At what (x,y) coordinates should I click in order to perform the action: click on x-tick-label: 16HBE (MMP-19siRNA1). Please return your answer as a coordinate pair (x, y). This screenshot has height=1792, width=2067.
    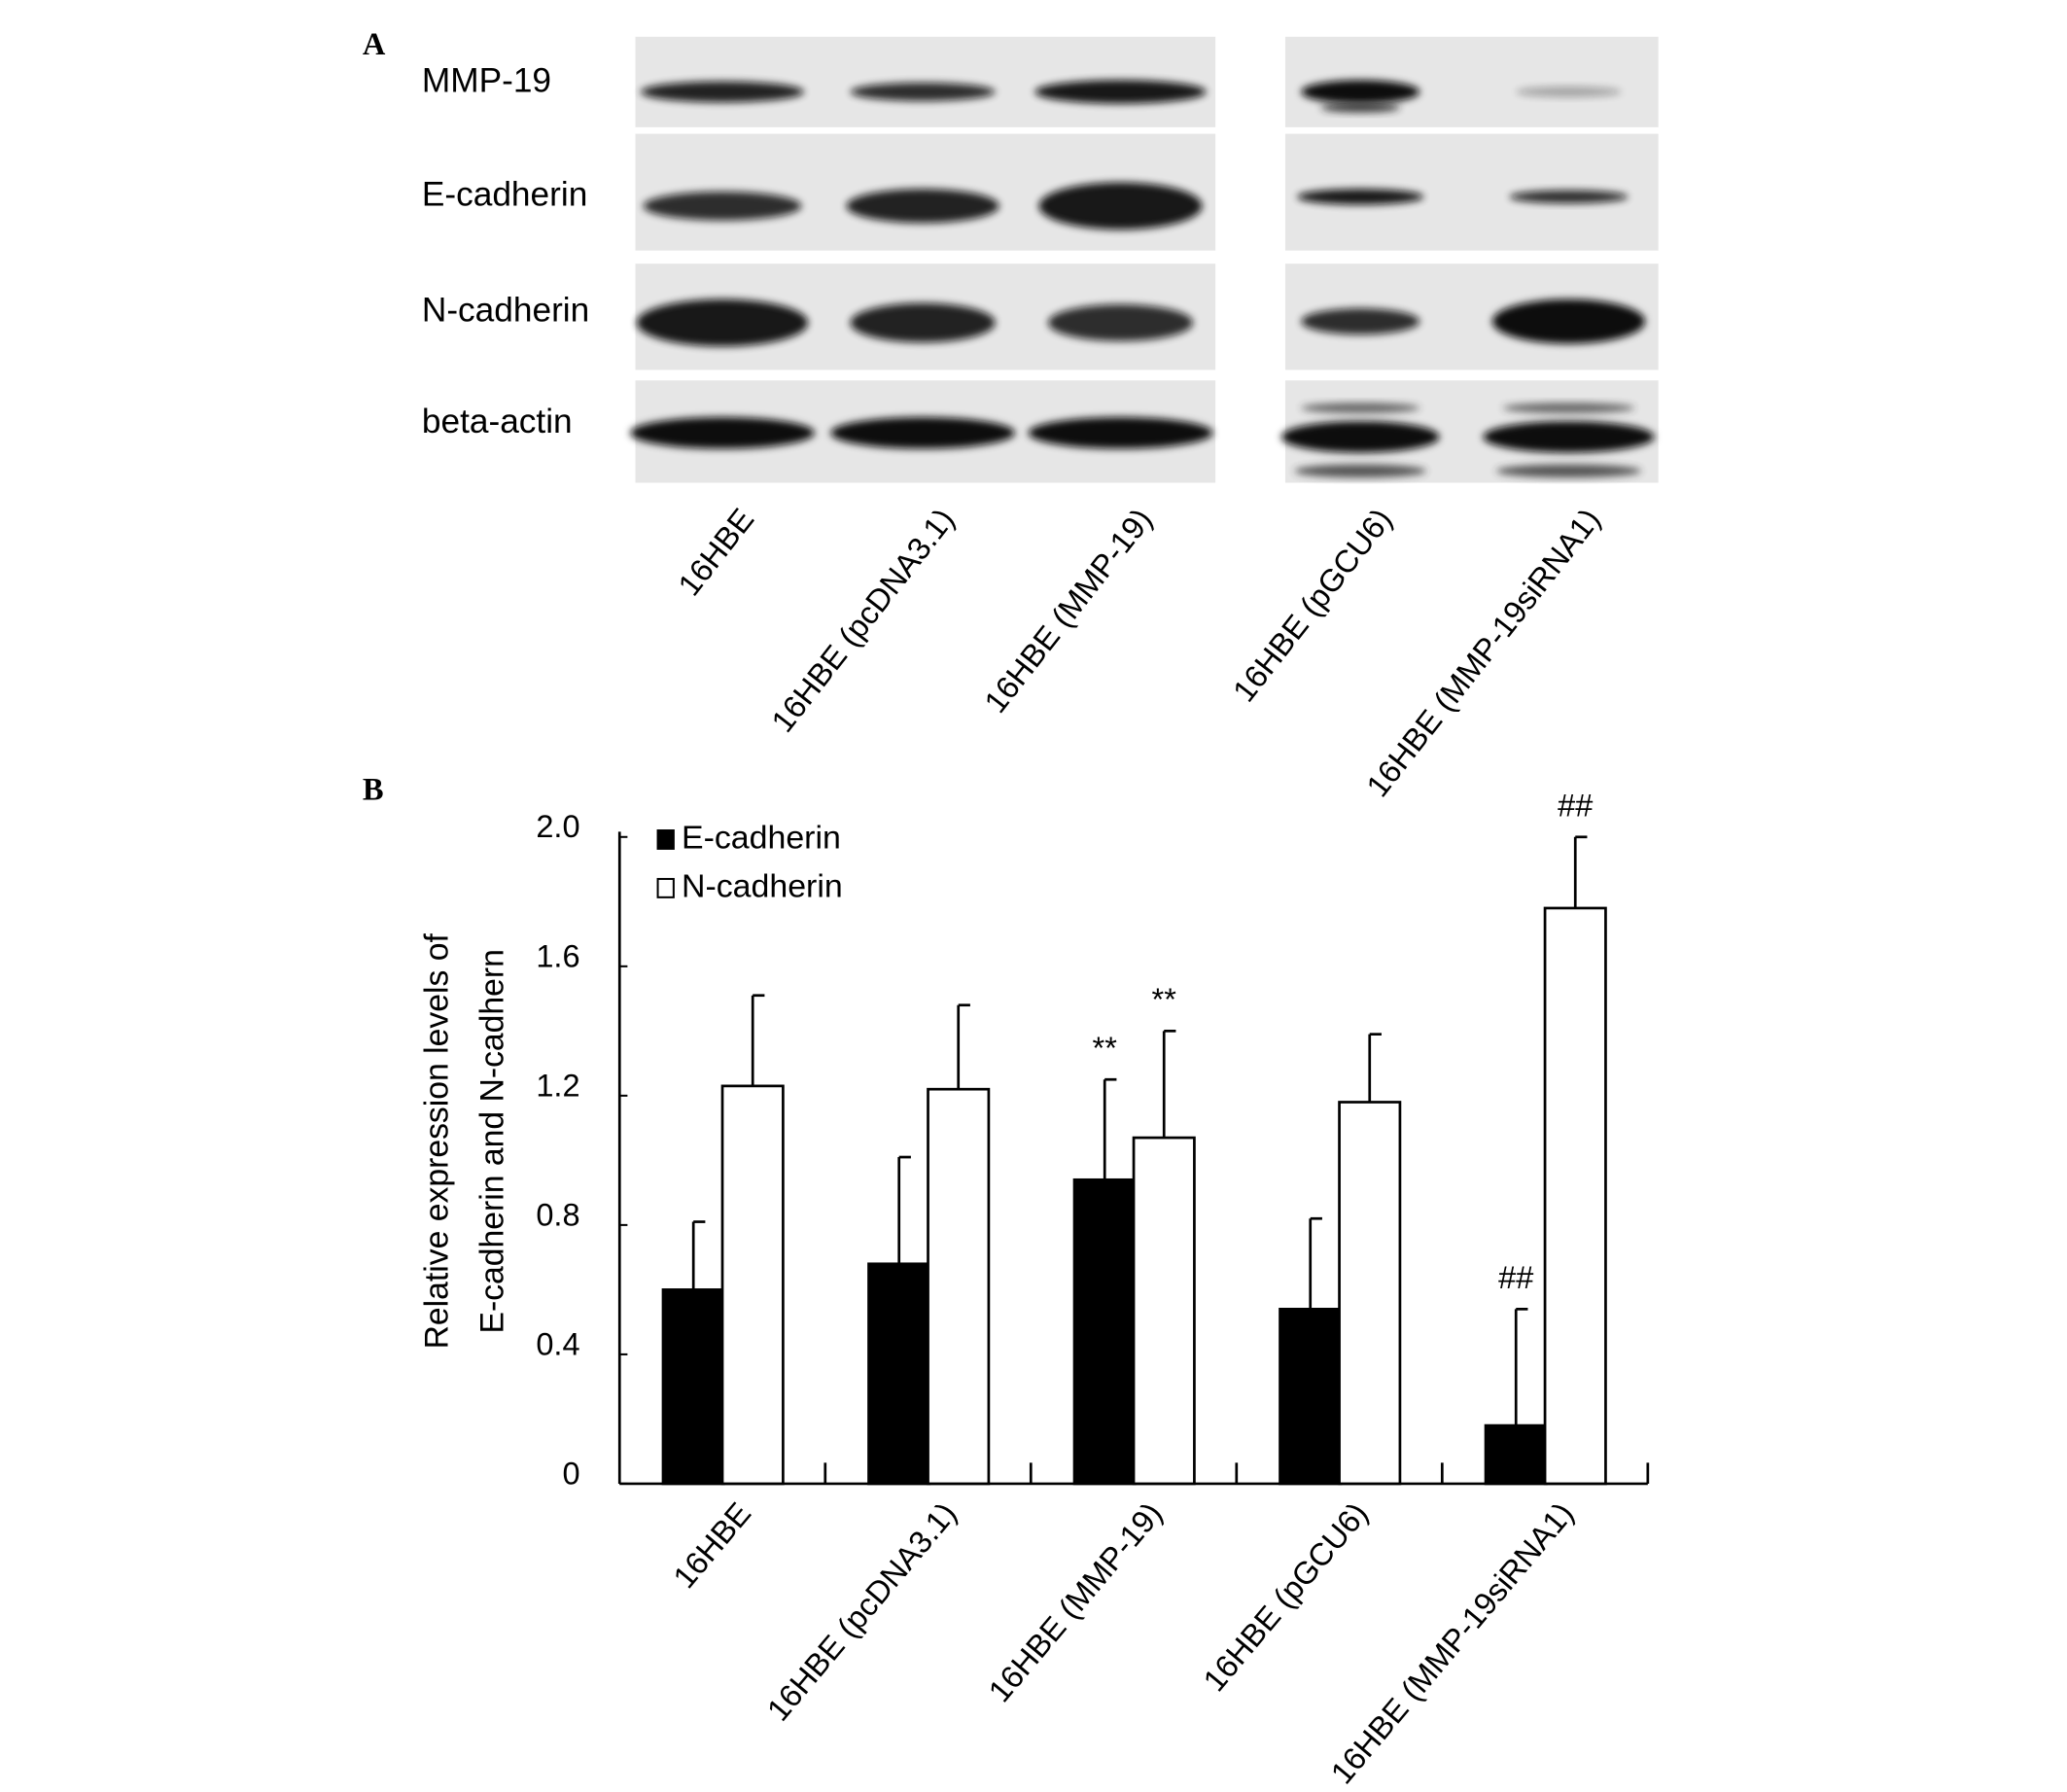
    Looking at the image, I should click on (1452, 1642).